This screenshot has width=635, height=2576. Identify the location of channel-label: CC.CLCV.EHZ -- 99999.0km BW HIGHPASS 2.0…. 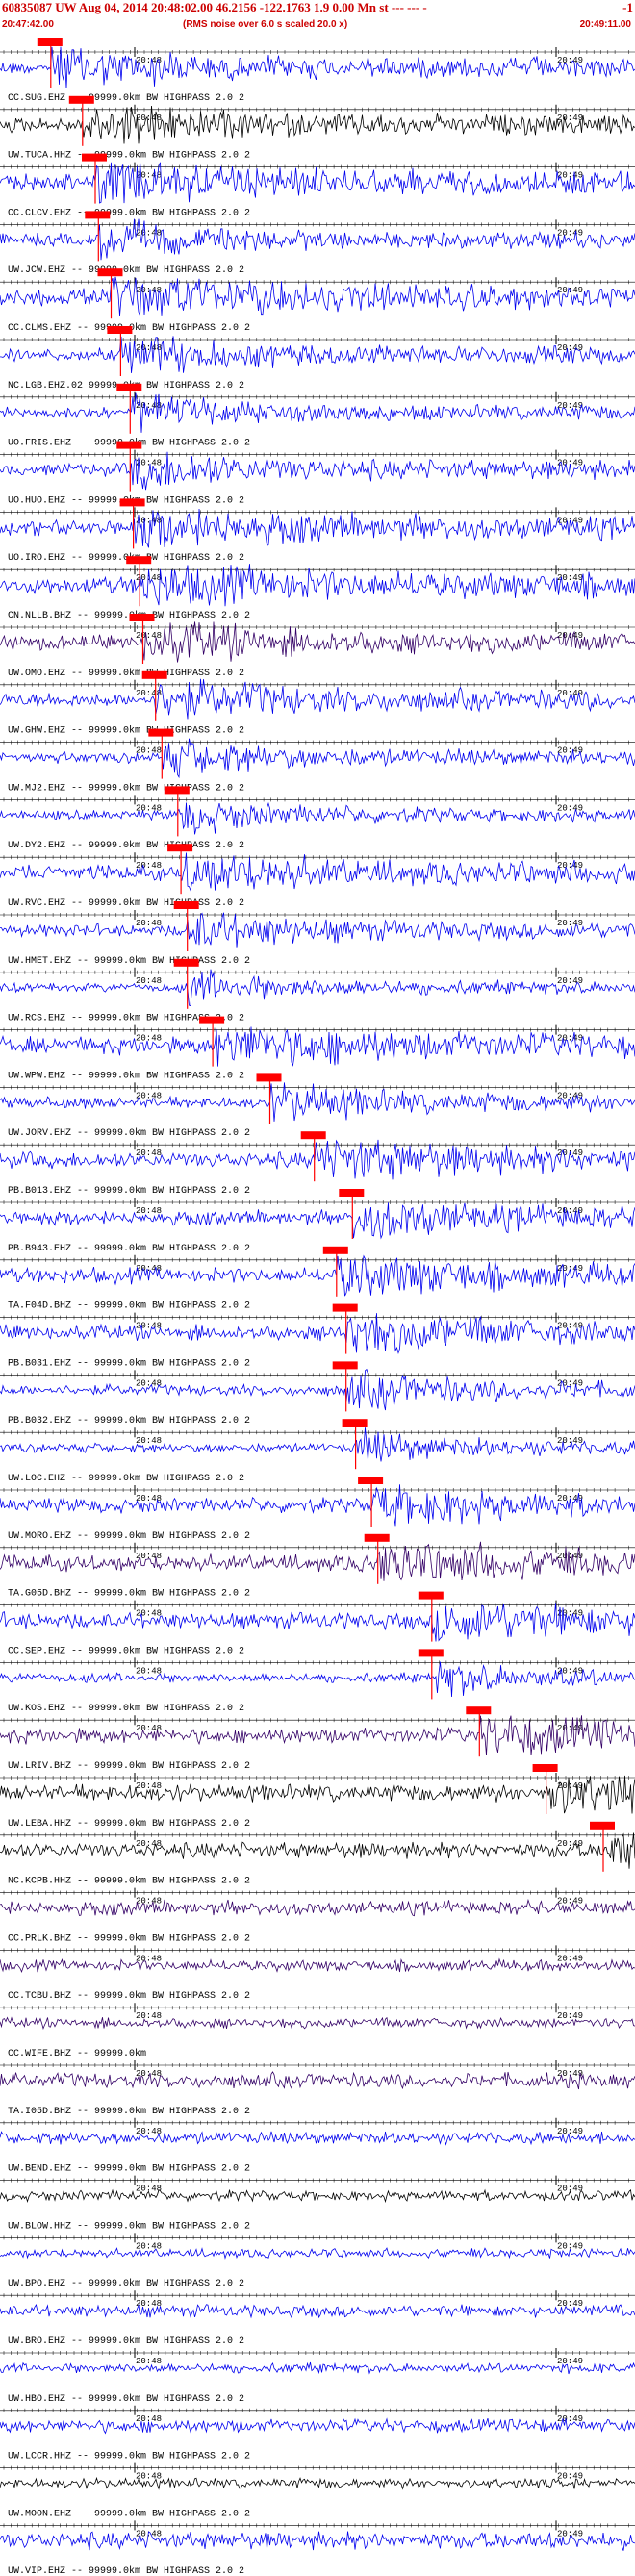
(129, 213).